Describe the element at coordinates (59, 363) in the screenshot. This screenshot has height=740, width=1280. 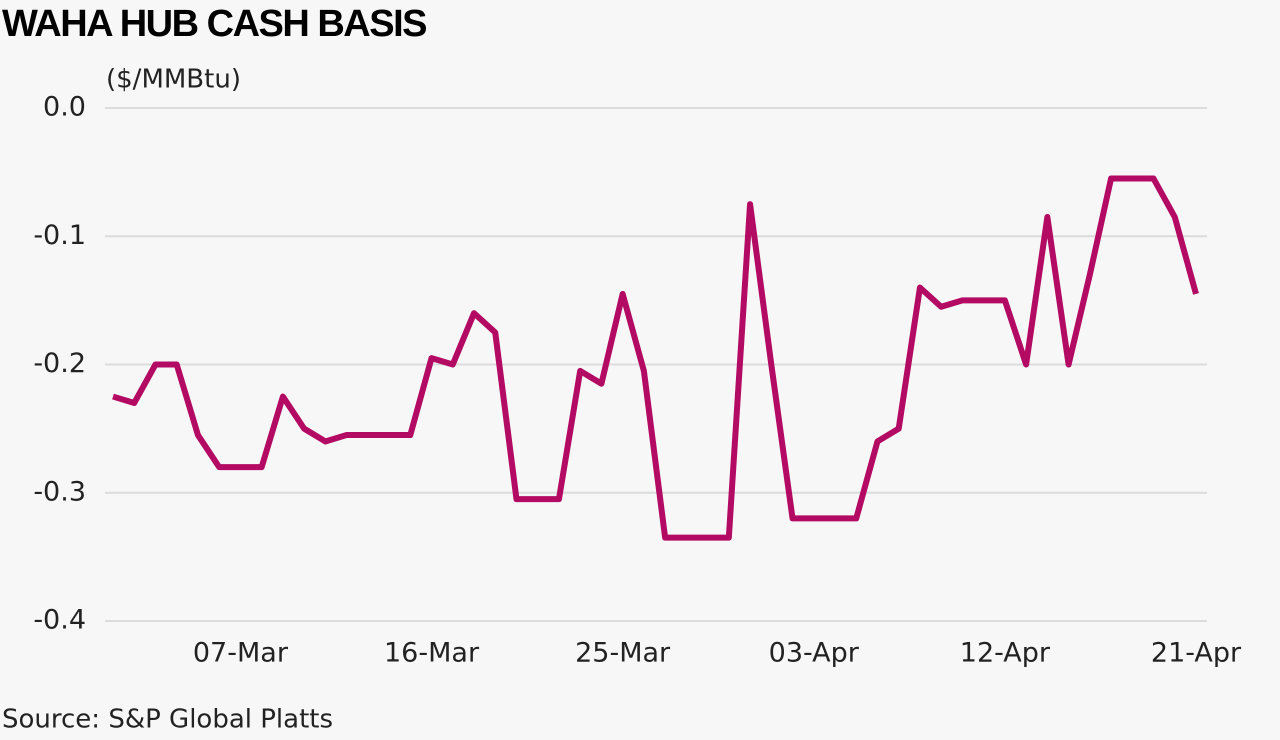
I see `y-tick-label: -0.2` at that location.